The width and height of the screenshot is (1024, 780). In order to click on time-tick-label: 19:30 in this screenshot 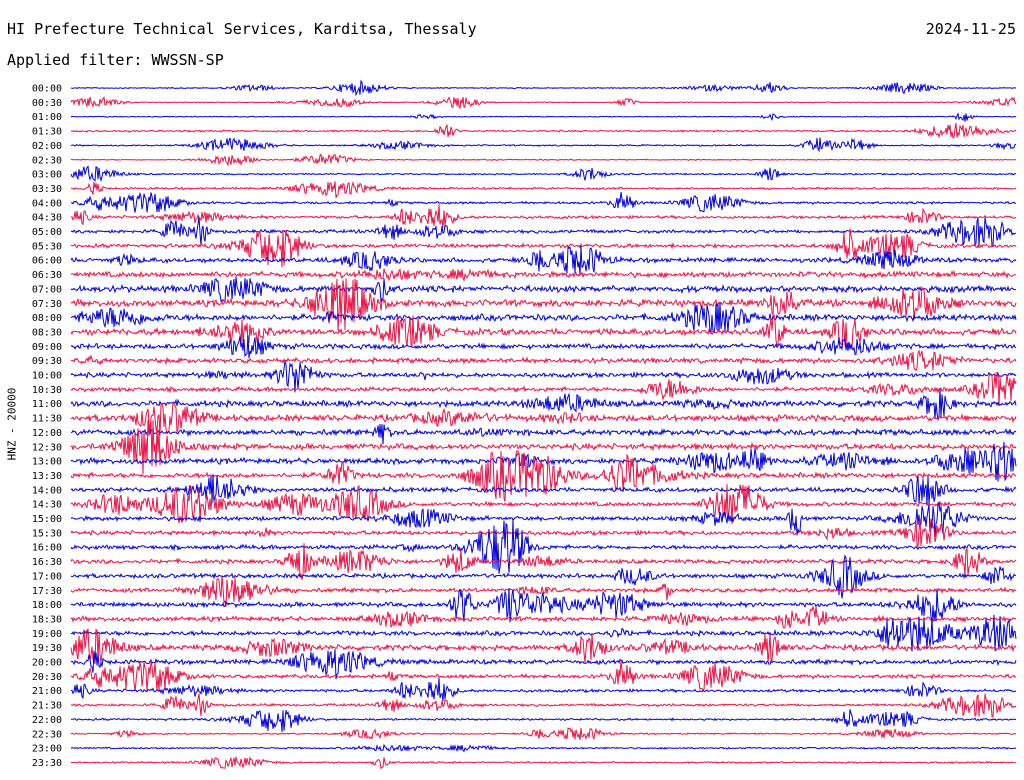, I will do `click(47, 648)`.